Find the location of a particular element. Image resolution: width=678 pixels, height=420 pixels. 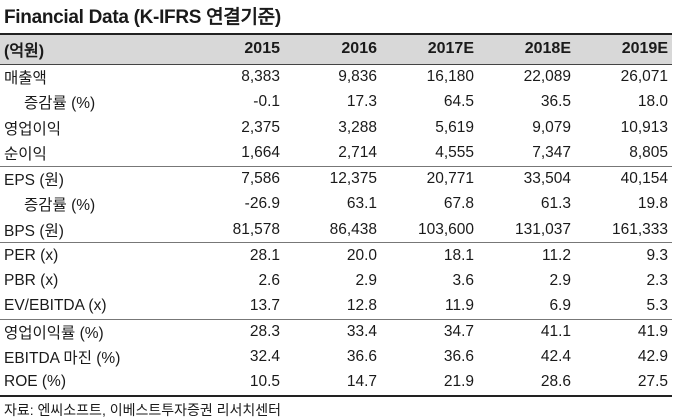

table-cell: 21.9 is located at coordinates (429, 383).